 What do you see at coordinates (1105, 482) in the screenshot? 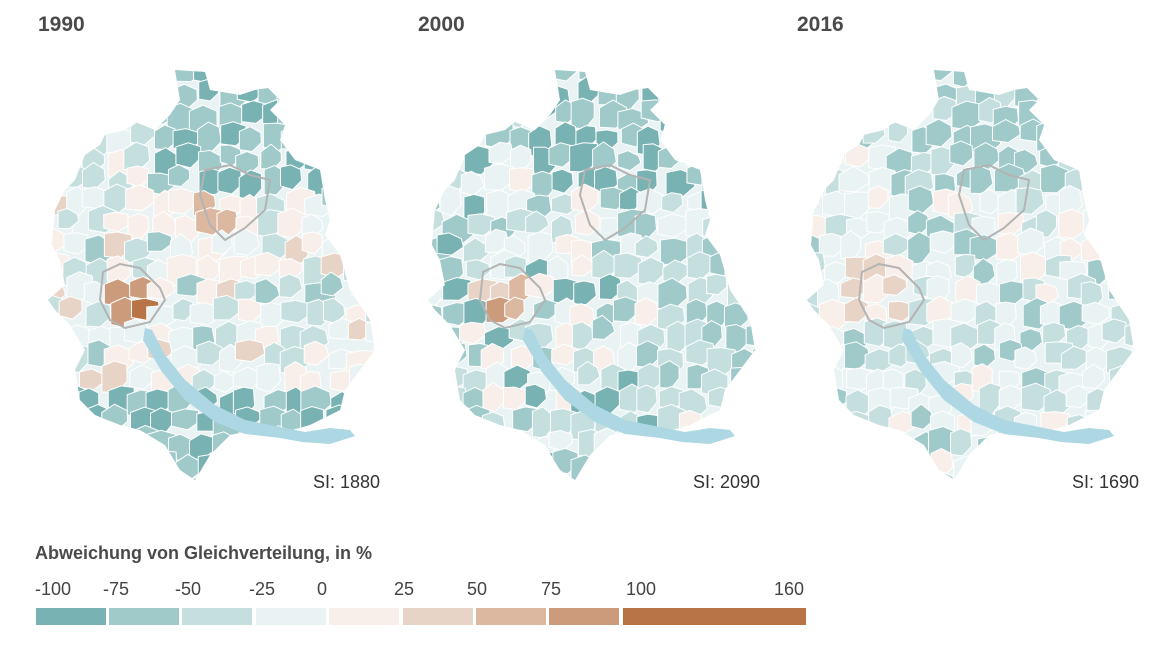
I see `segregation-index-label: SI: 1690` at bounding box center [1105, 482].